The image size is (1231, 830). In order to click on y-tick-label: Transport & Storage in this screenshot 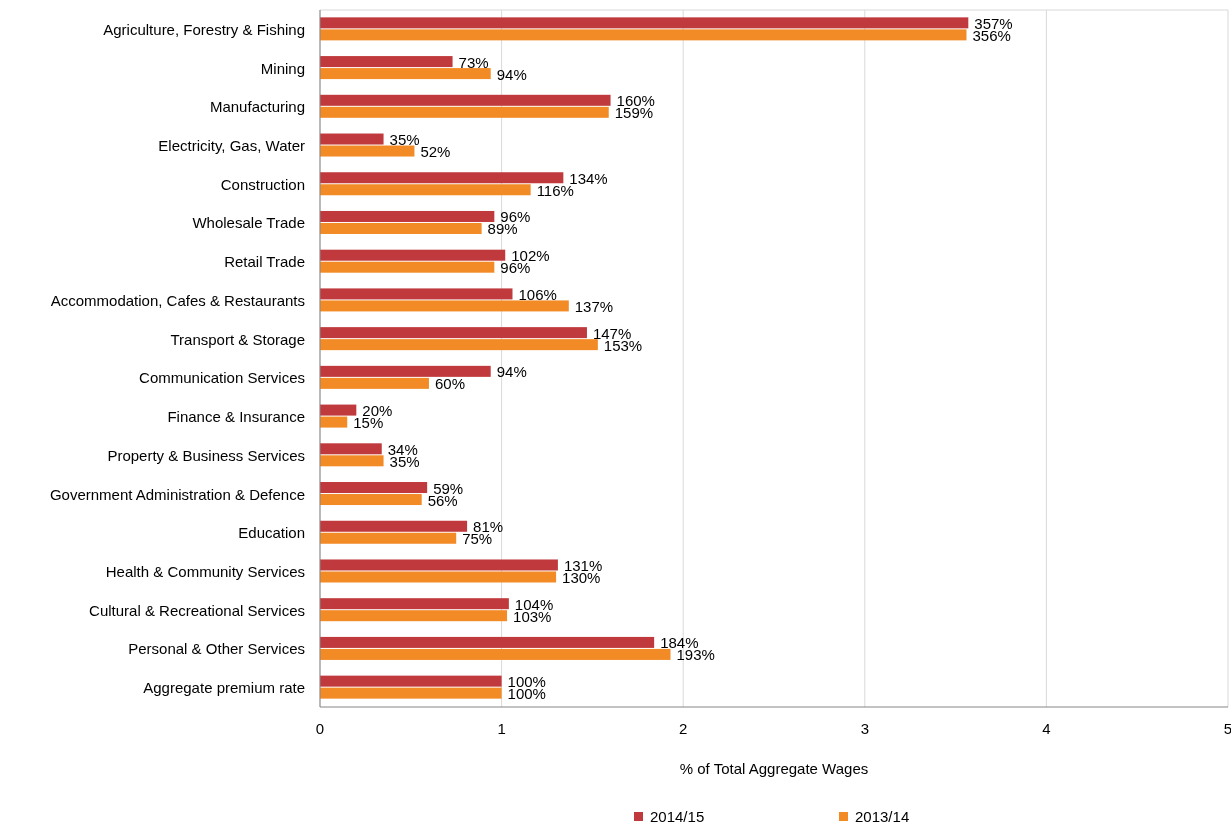, I will do `click(237, 339)`.